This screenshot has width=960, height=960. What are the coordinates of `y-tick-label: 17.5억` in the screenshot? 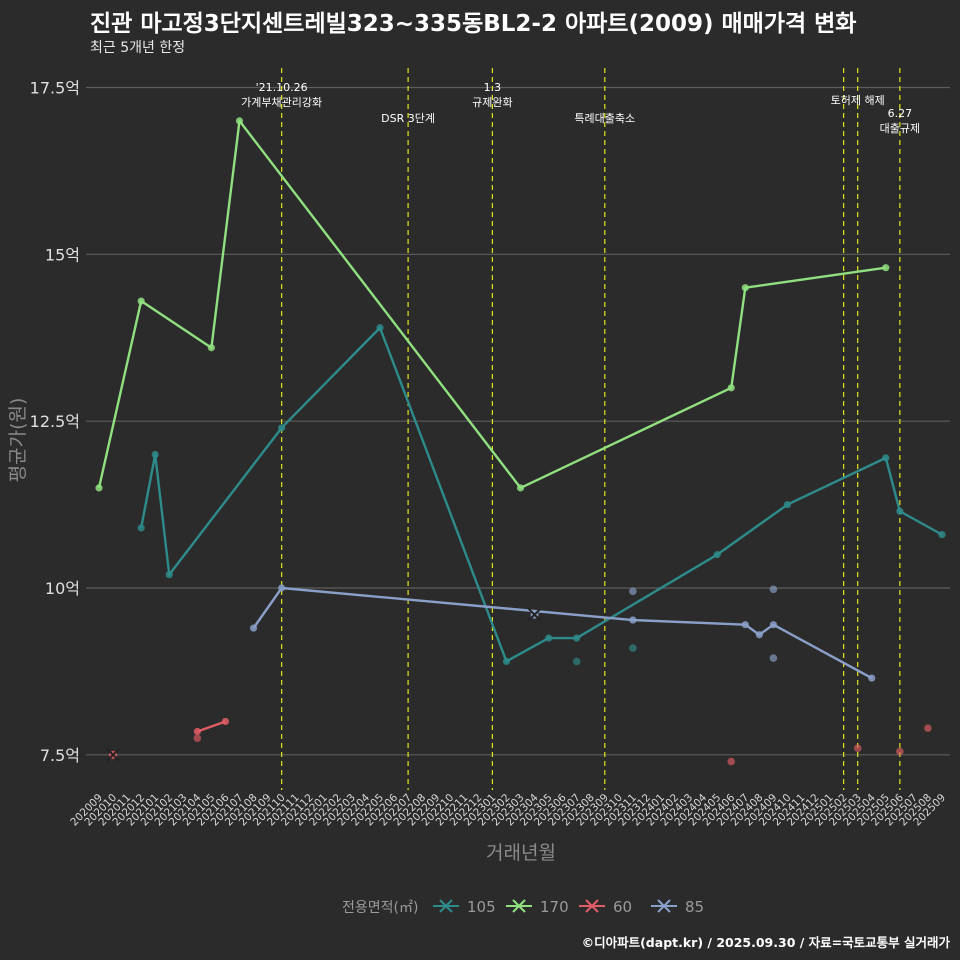 It's located at (55, 88).